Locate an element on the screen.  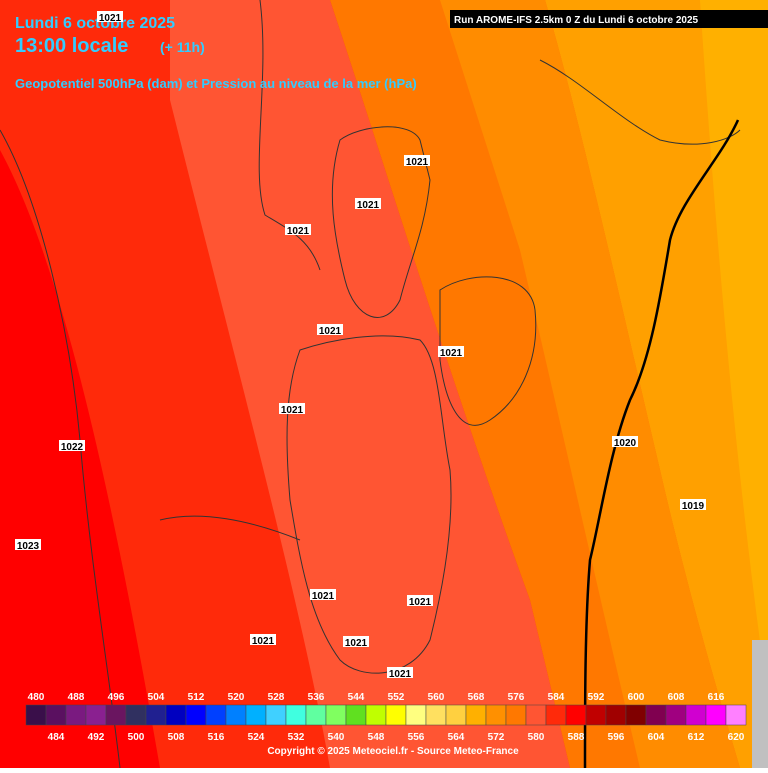
lead: (+ 11h) is located at coordinates (182, 47).